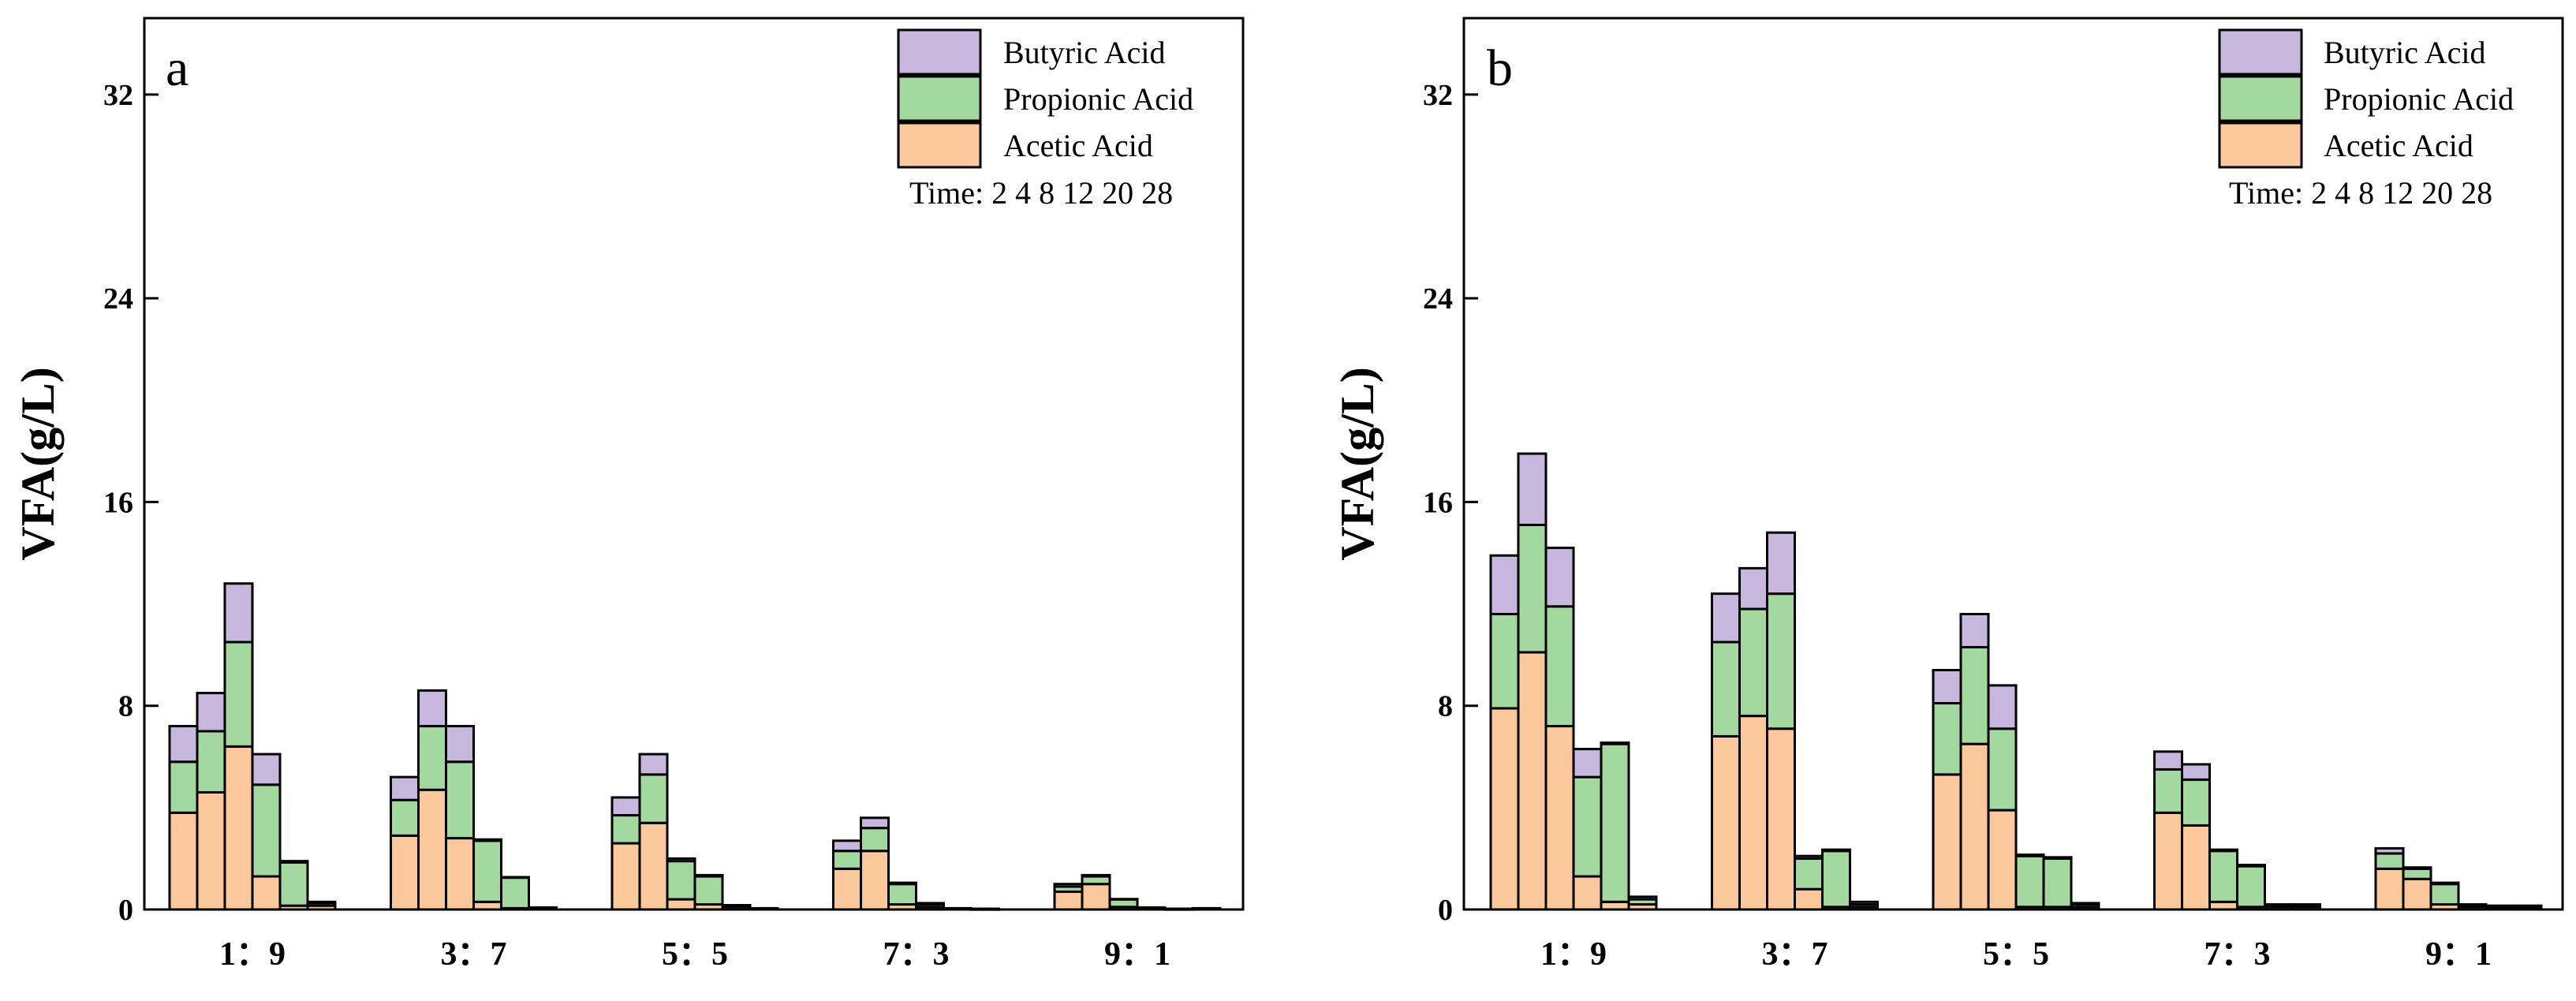 This screenshot has height=1001, width=2576. Describe the element at coordinates (177, 68) in the screenshot. I see `panel-letter: a` at that location.